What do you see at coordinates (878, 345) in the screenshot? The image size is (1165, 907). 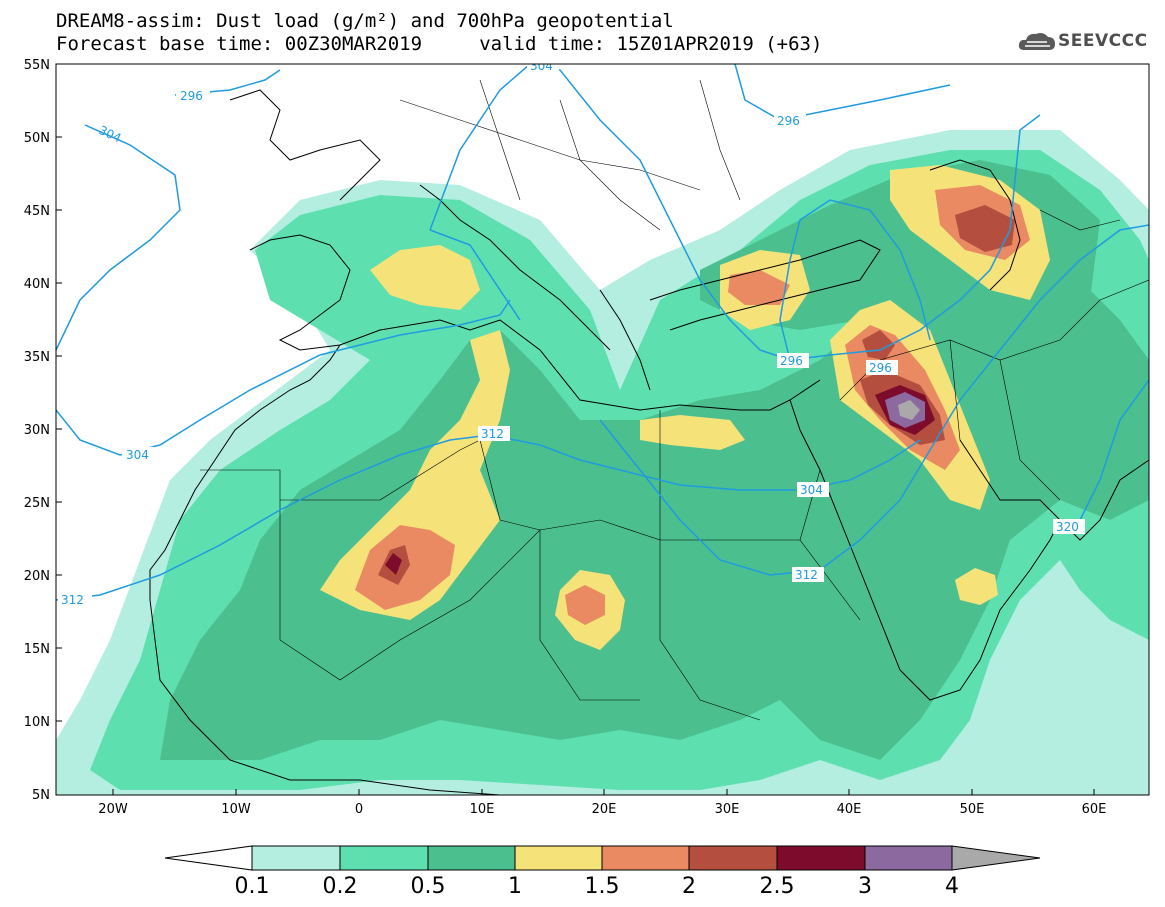 I see `dust-field-2d` at bounding box center [878, 345].